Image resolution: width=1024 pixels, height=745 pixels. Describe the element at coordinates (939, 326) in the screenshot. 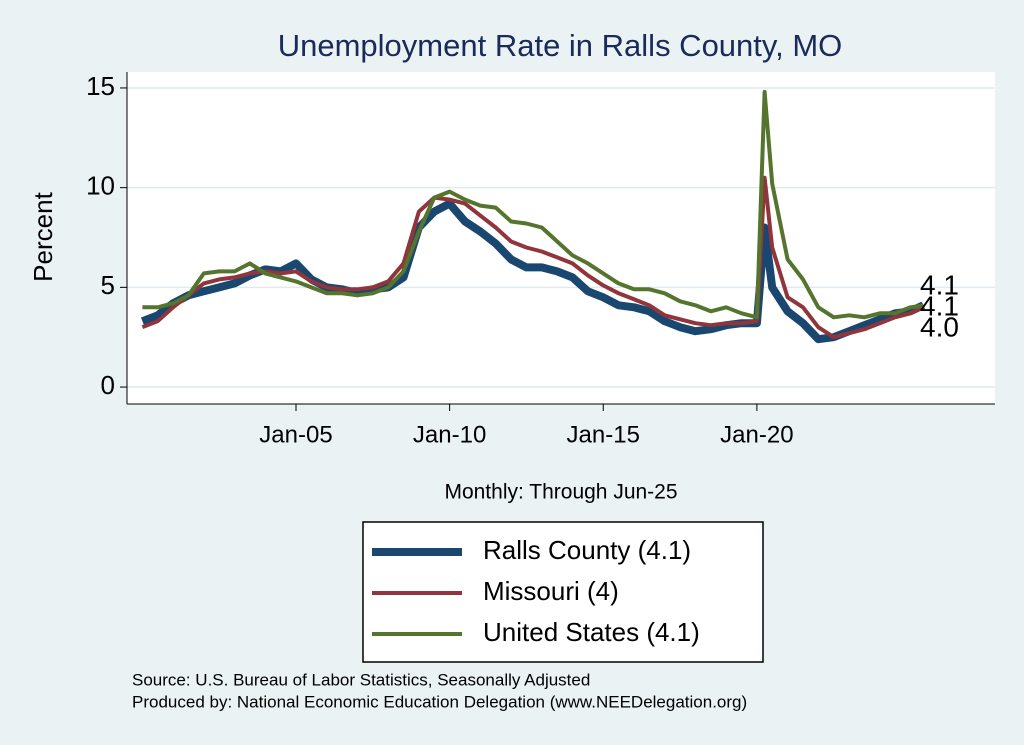

I see `end-label: 4.0` at that location.